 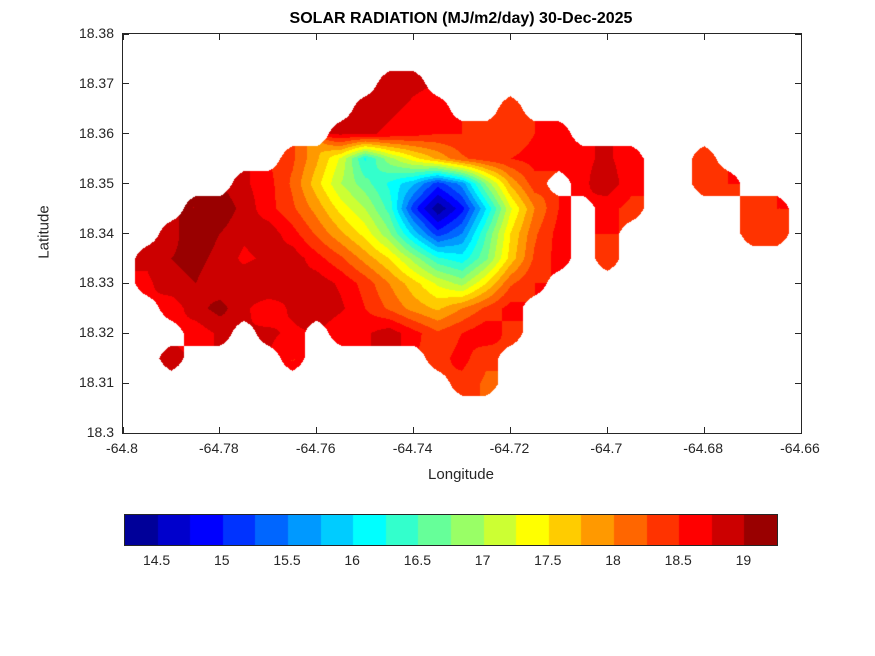 I want to click on y-tick-label: 18.36, so click(x=96, y=132).